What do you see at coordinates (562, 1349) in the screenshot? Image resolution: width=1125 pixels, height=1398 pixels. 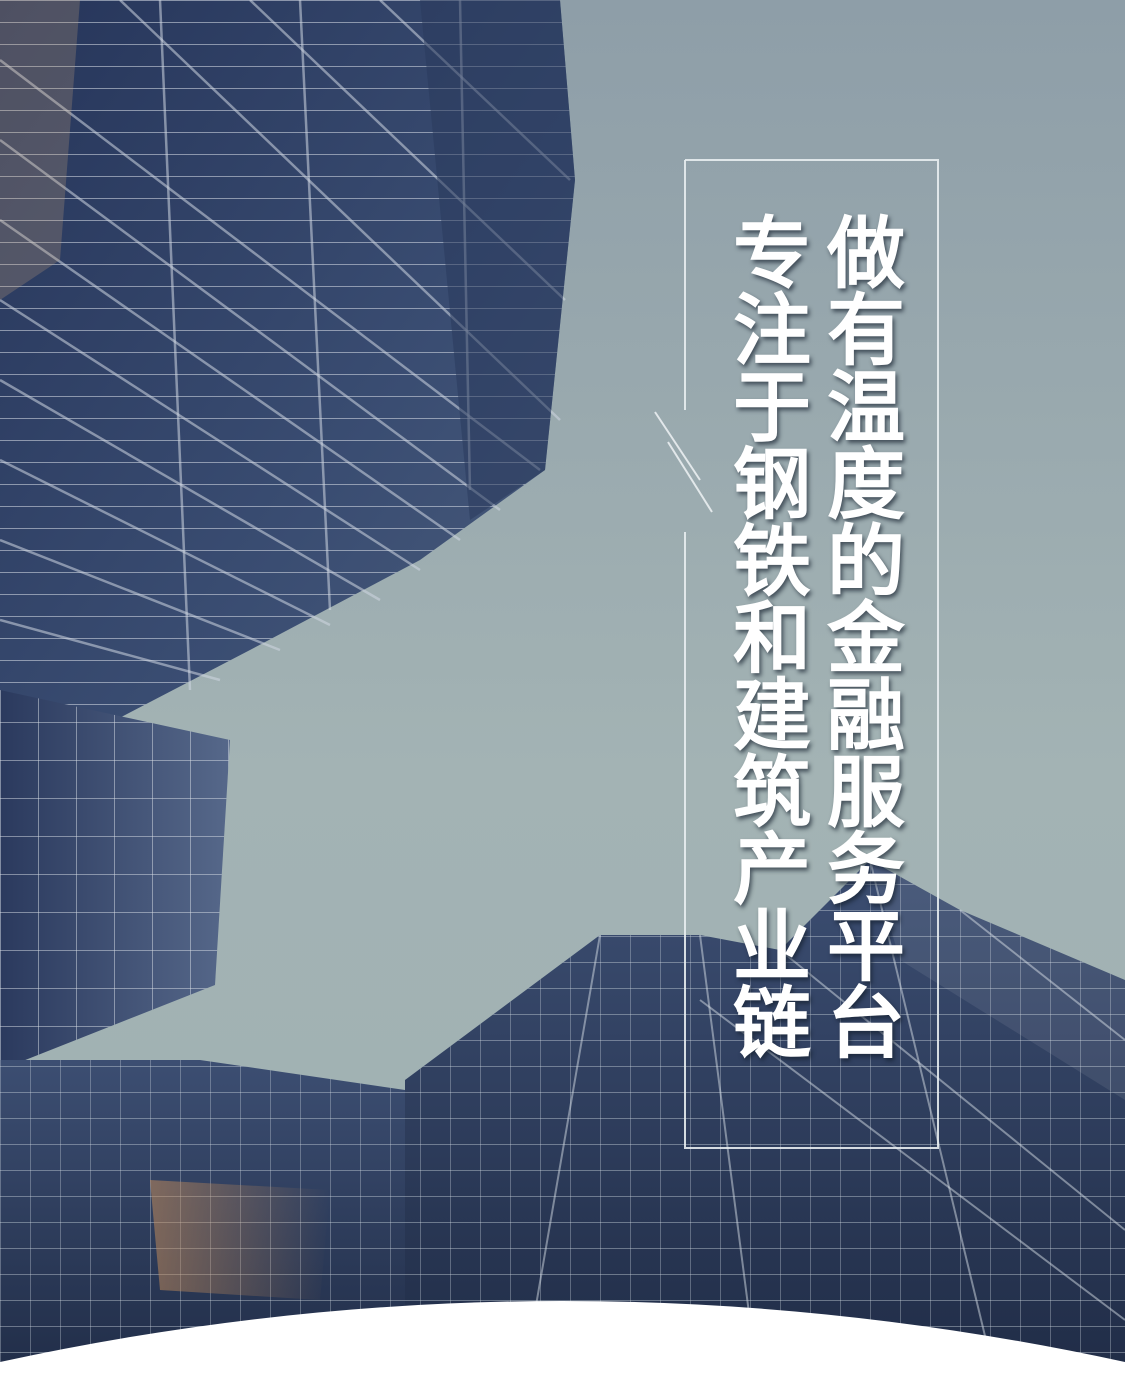 I see `bottom-white-curve` at bounding box center [562, 1349].